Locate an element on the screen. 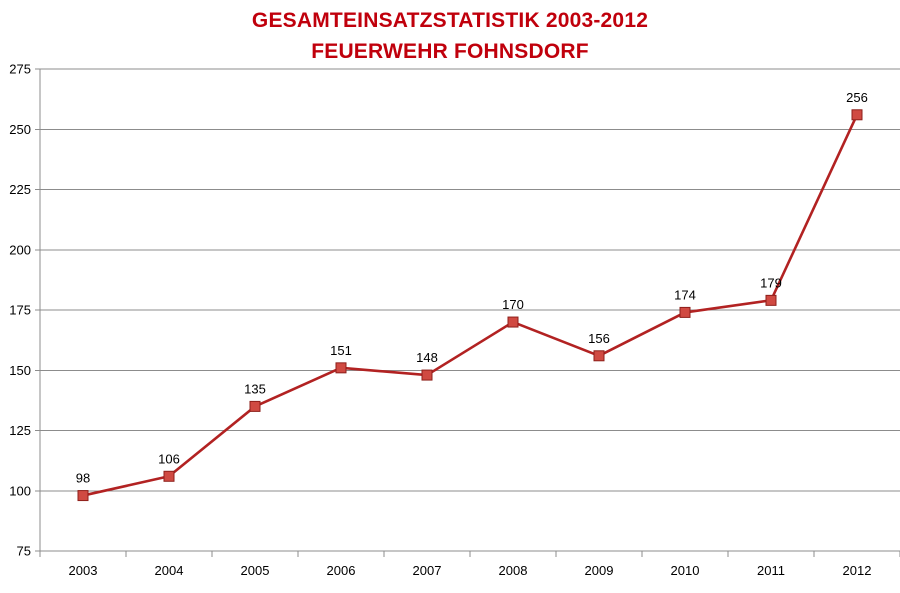 The image size is (900, 593). data-label: 256 is located at coordinates (857, 97).